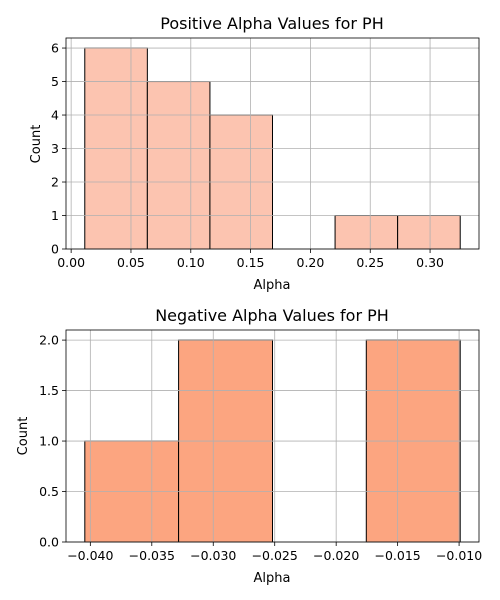  I want to click on x-tick-label: 0.05, so click(131, 262).